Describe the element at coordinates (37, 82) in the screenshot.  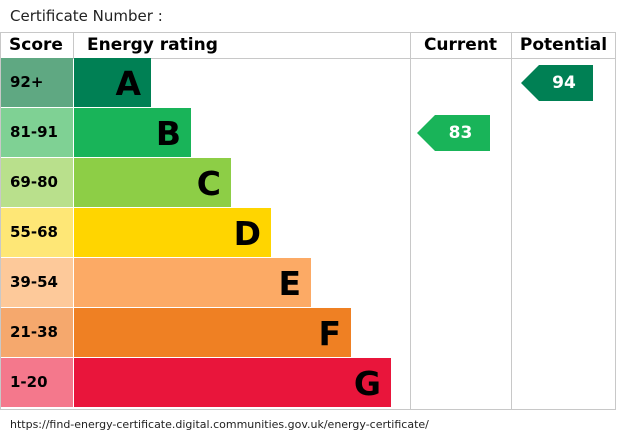
I see `score-range-a: 92+` at that location.